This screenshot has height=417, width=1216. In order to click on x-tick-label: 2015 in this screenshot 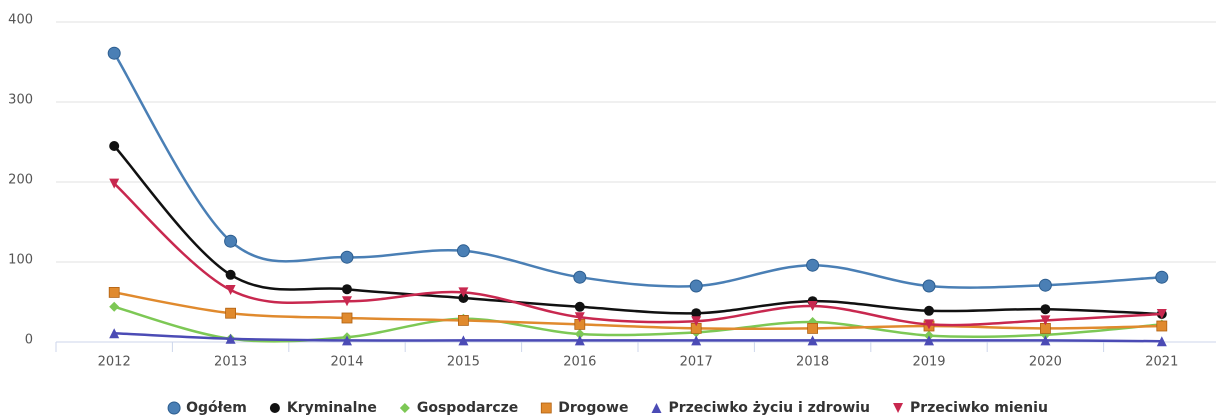, I will do `click(463, 362)`.